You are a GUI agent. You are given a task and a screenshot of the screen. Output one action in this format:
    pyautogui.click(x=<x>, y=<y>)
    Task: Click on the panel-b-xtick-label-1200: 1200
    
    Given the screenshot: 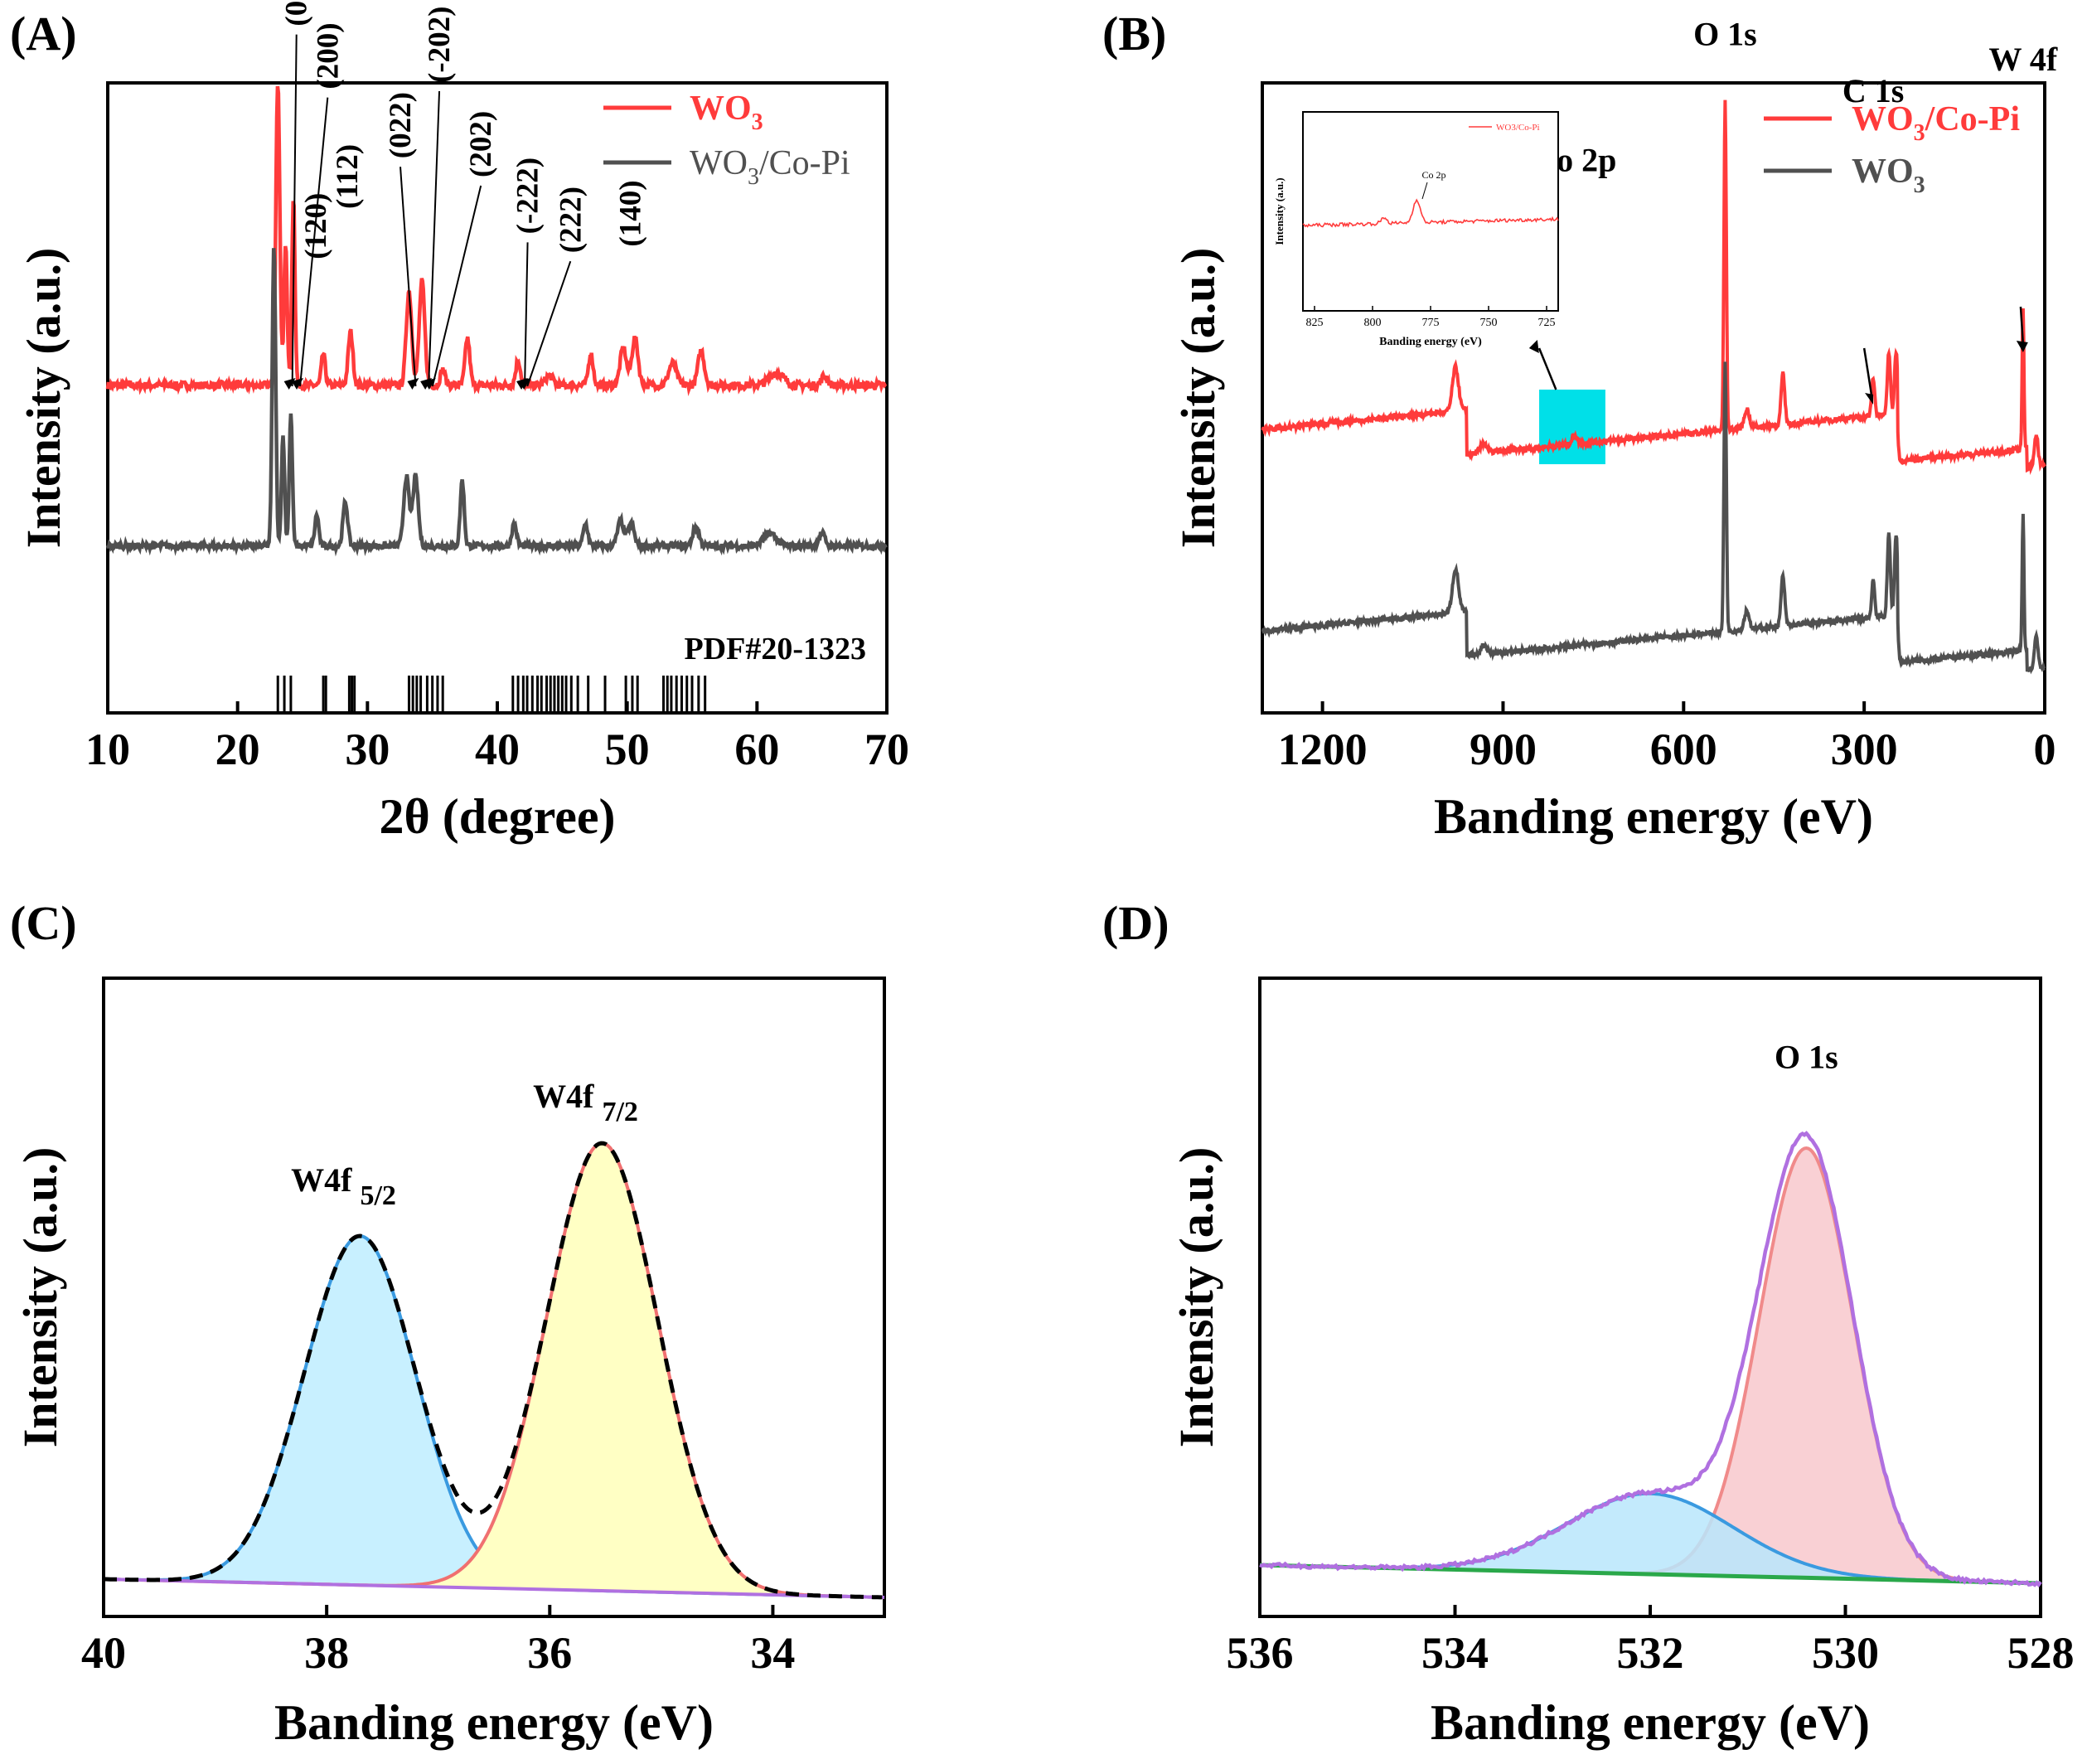 What is the action you would take?
    pyautogui.click(x=1323, y=749)
    